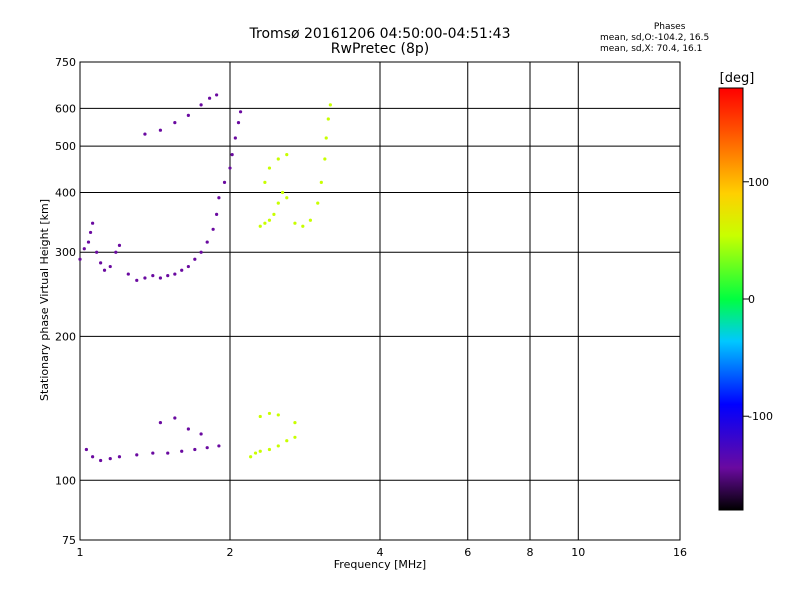 This screenshot has width=800, height=600. What do you see at coordinates (65, 480) in the screenshot?
I see `y-tick-label: 100` at bounding box center [65, 480].